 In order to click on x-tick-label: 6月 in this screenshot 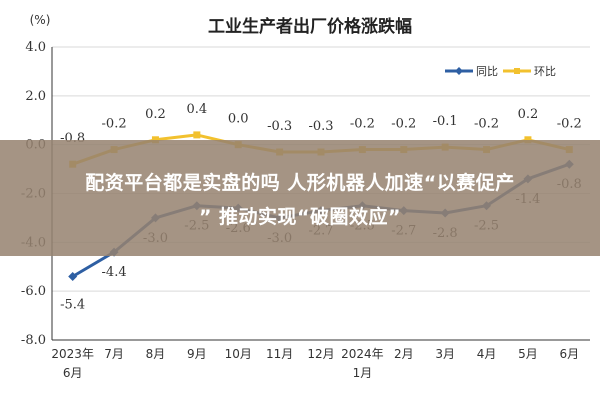, I will do `click(569, 354)`.